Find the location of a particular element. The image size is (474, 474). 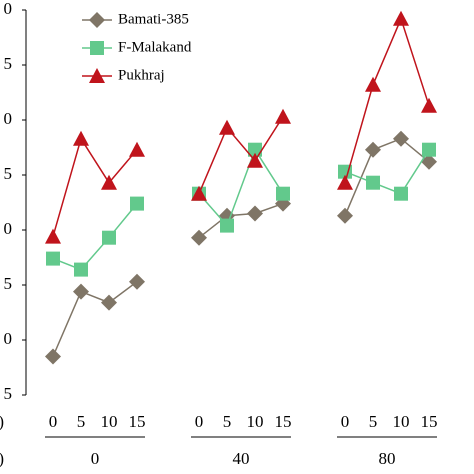

legend-label: F-Malakand is located at coordinates (155, 47).